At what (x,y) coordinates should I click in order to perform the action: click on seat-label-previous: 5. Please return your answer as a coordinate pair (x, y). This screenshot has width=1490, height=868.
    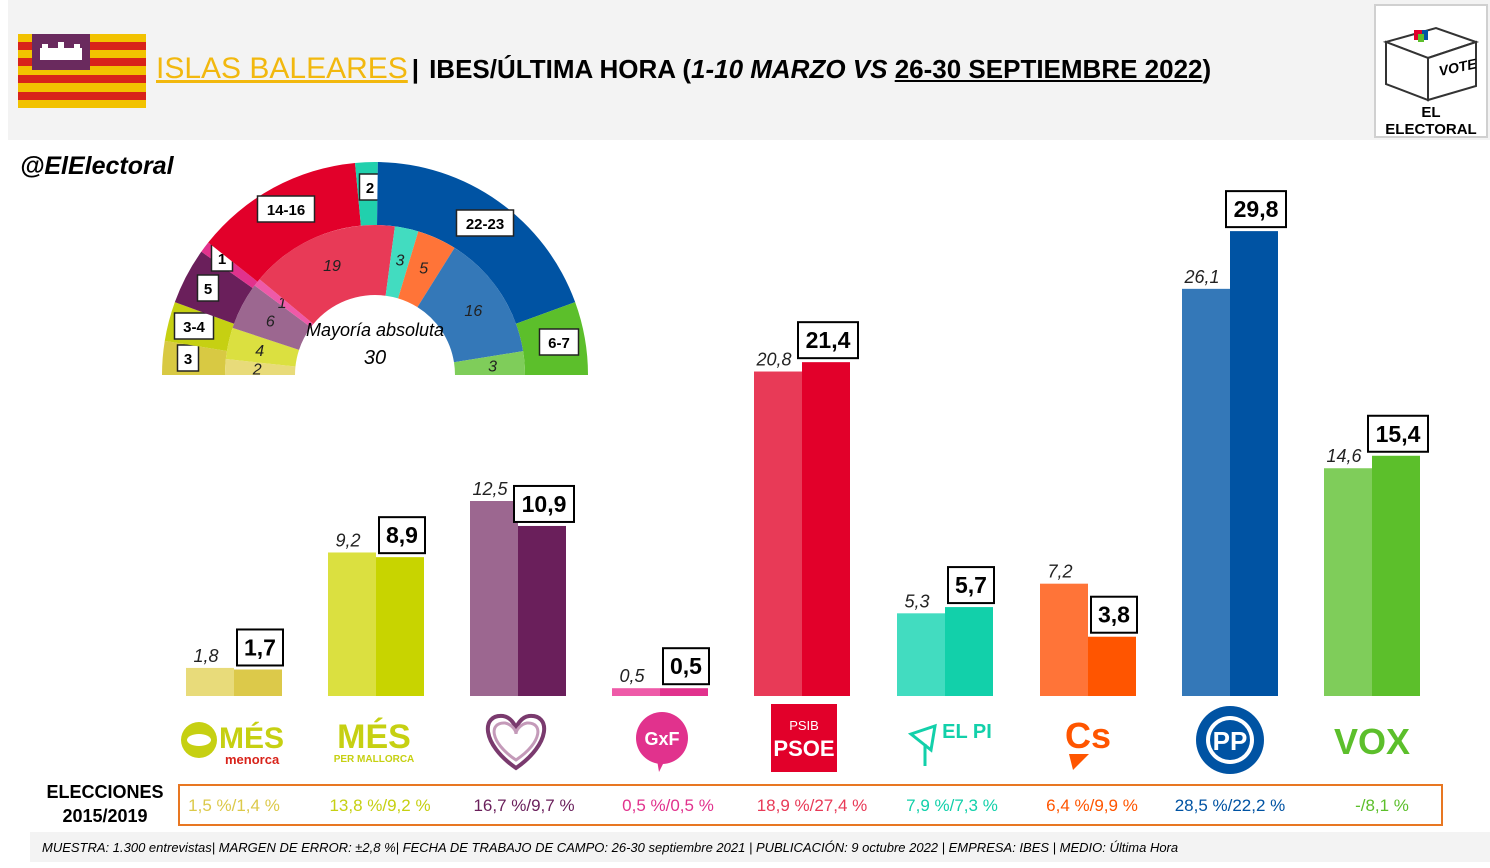
    Looking at the image, I should click on (423, 269).